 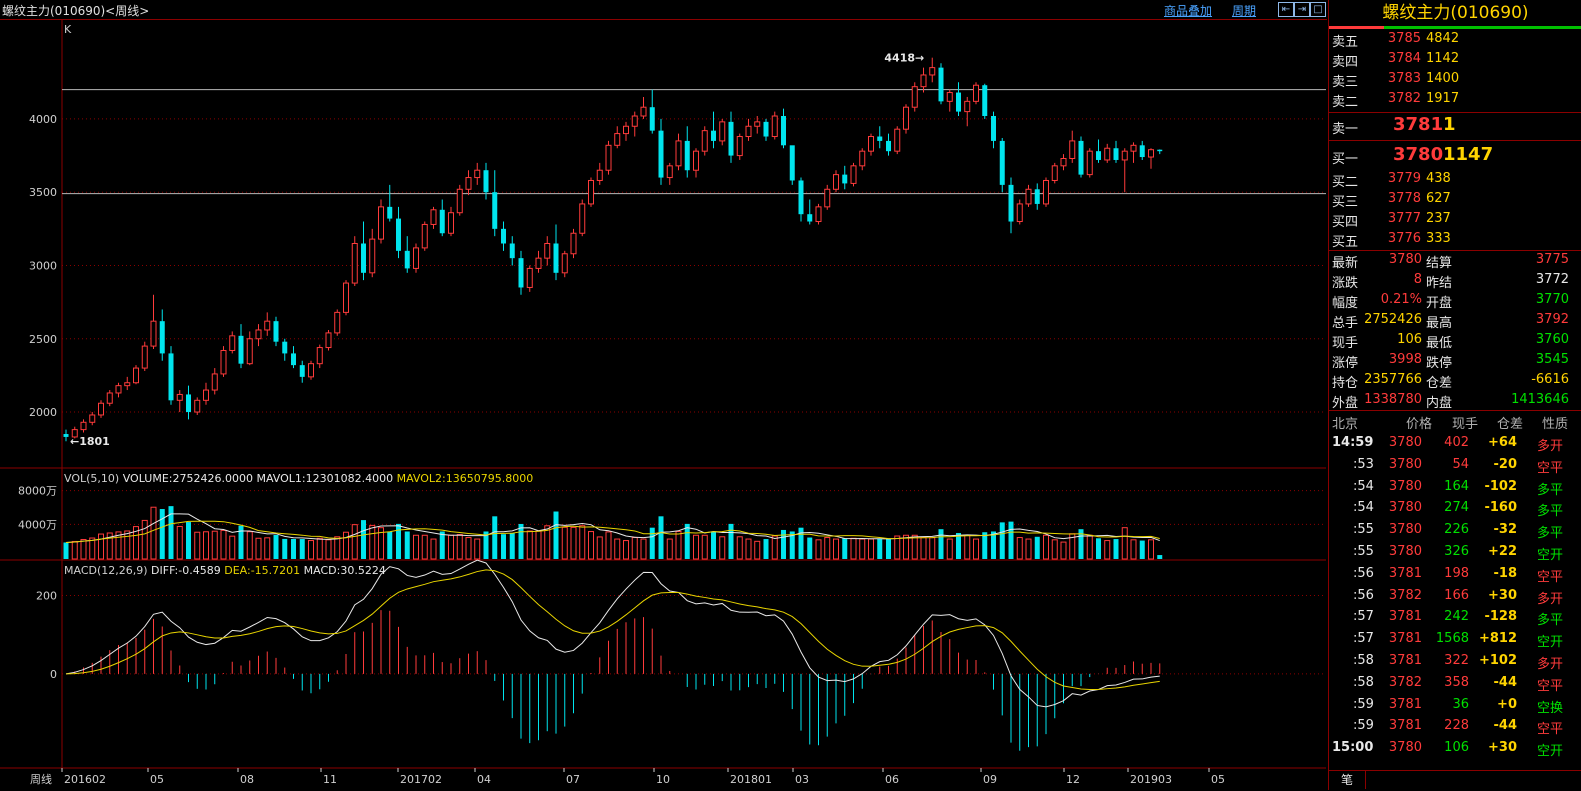 I want to click on trade-row: :55 3780 226 -32 多平, so click(x=1455, y=532).